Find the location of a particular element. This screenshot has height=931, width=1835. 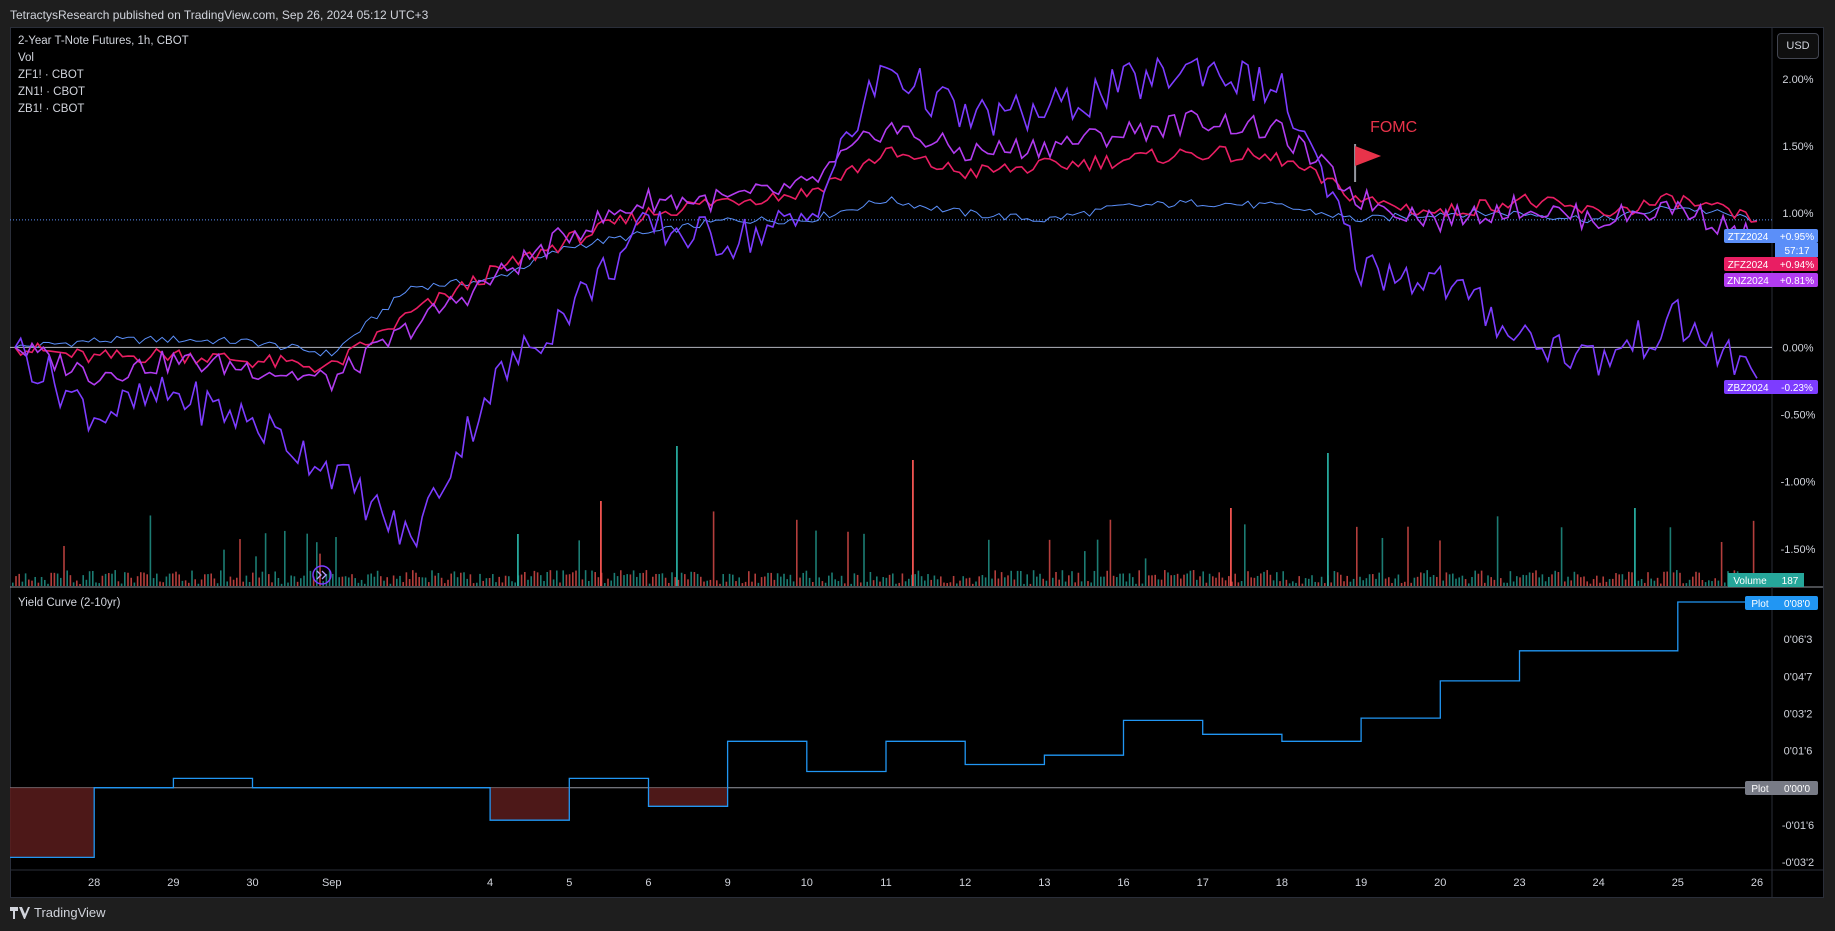

y-tick-label: 1.00% is located at coordinates (1797, 214).